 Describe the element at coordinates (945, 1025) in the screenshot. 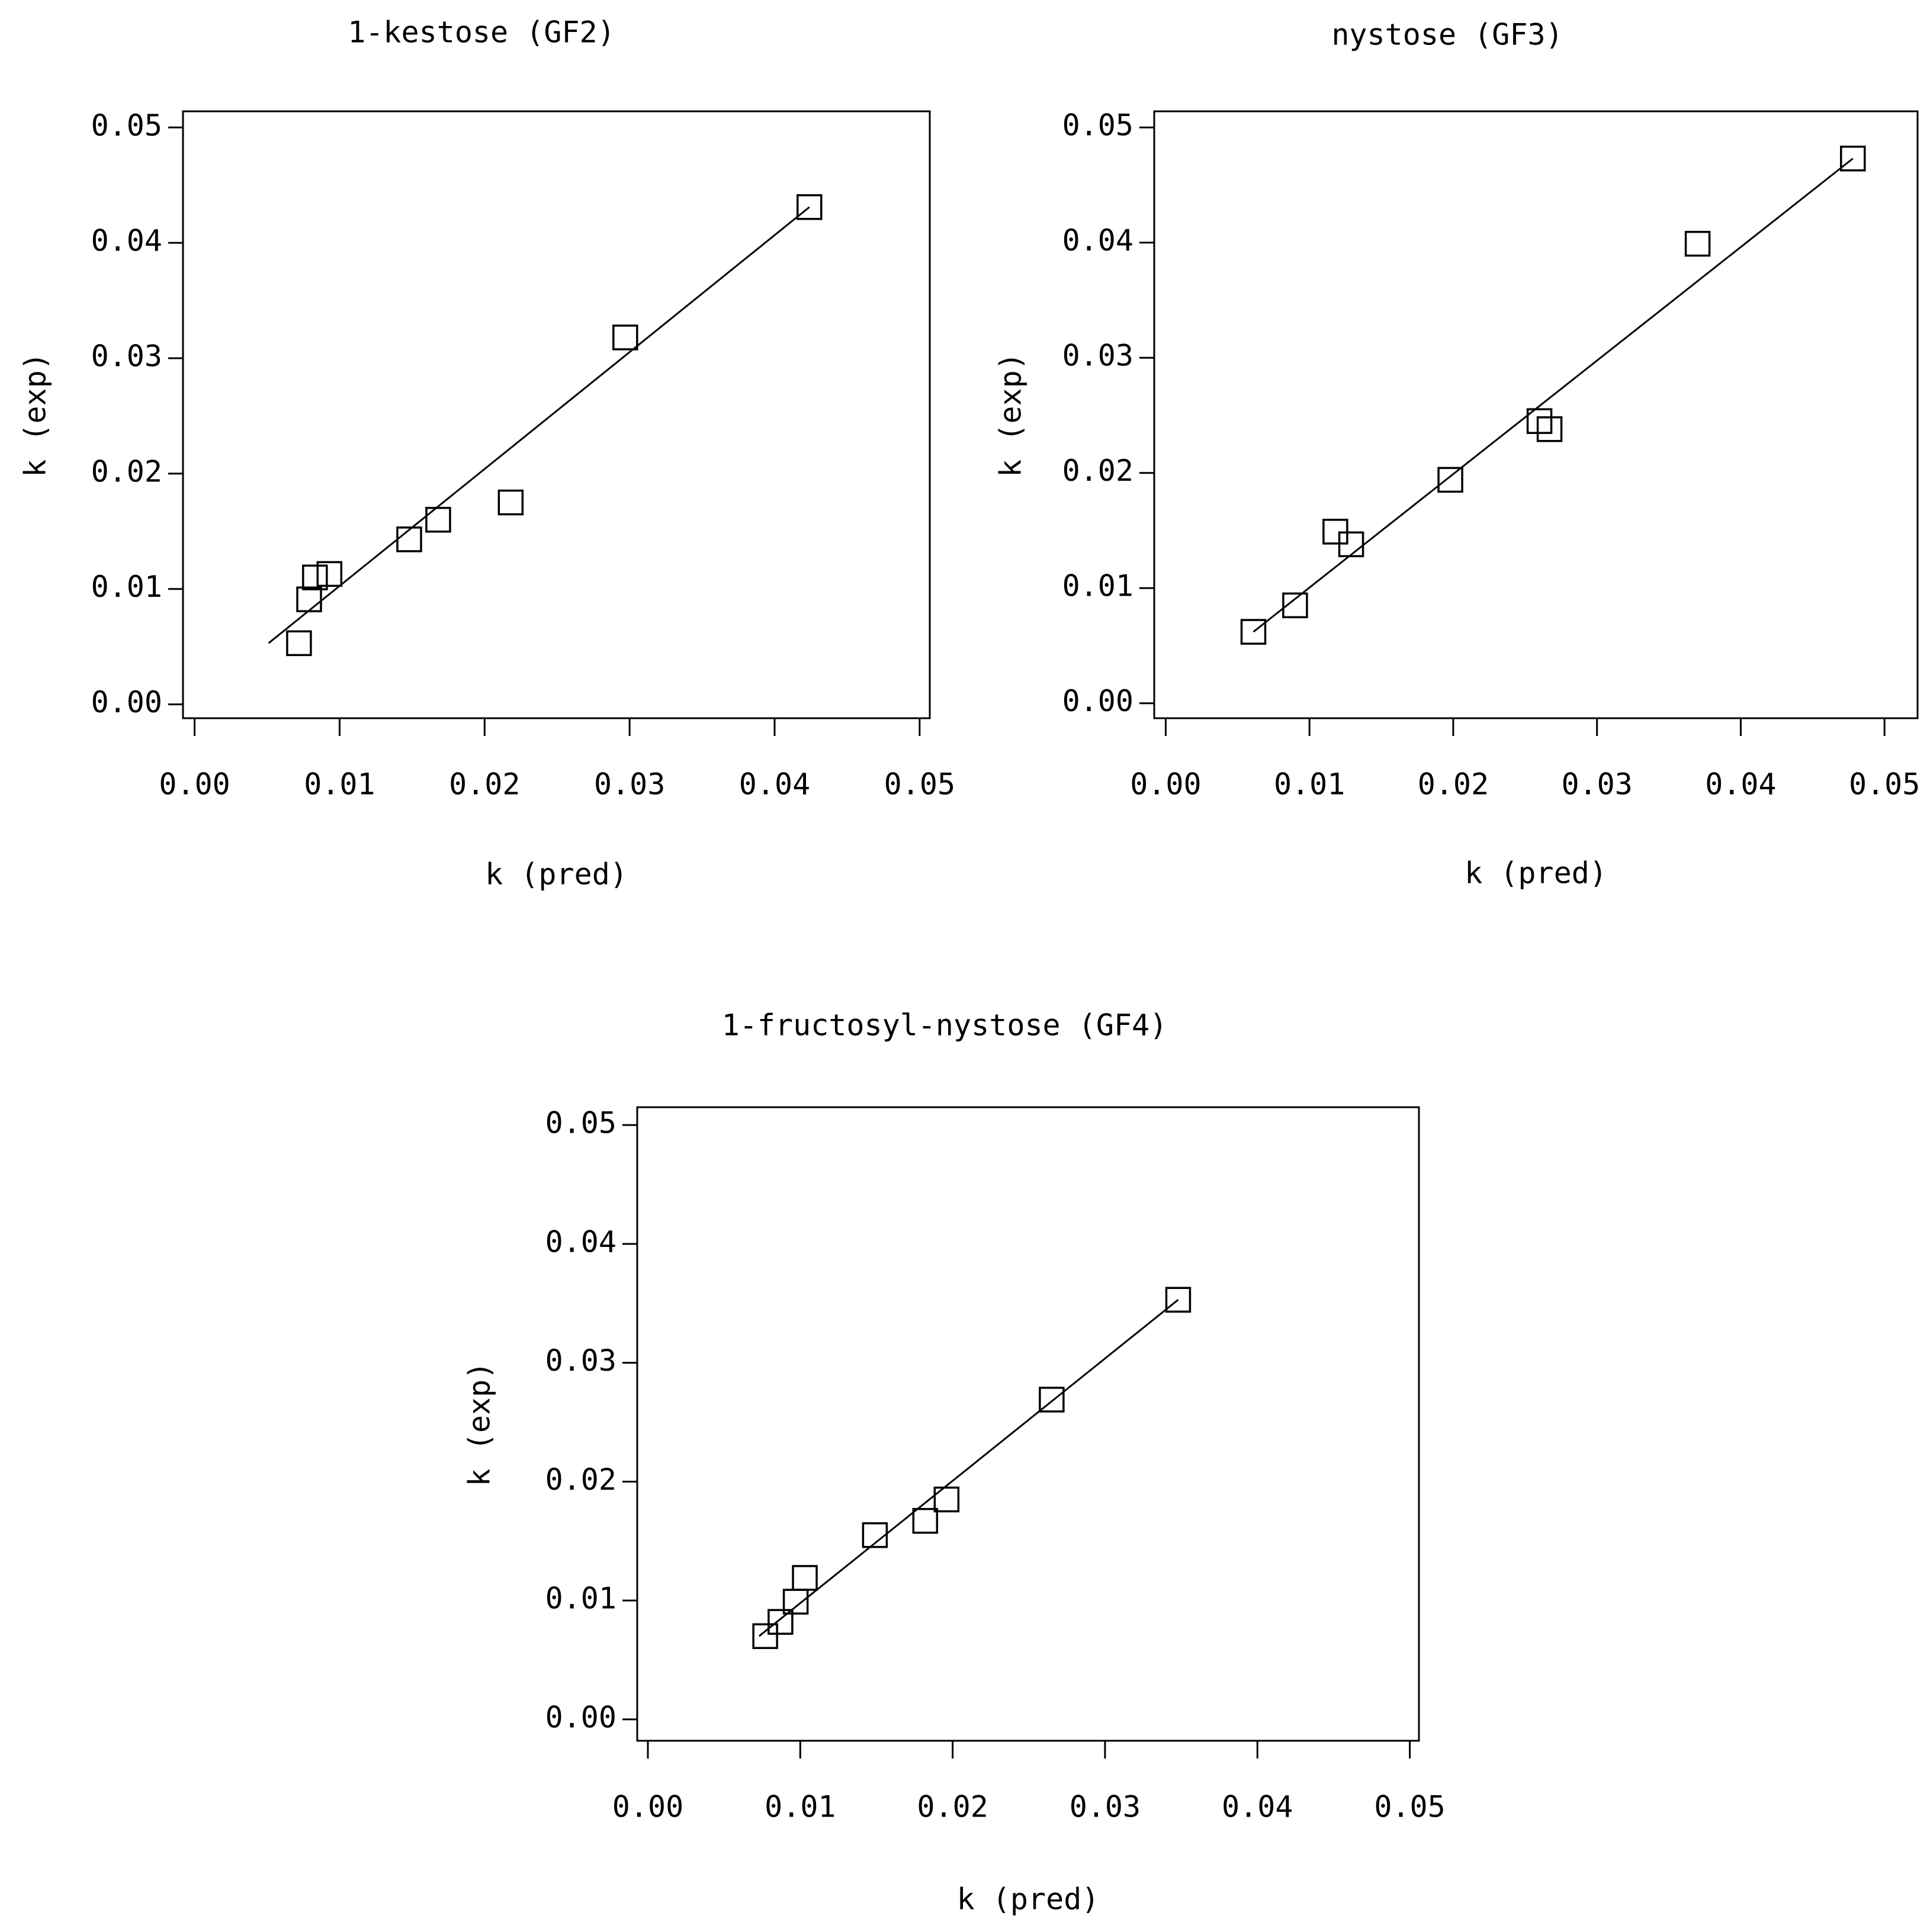

I see `chart-title: 1-fructosyl-nystose (GF4)` at that location.